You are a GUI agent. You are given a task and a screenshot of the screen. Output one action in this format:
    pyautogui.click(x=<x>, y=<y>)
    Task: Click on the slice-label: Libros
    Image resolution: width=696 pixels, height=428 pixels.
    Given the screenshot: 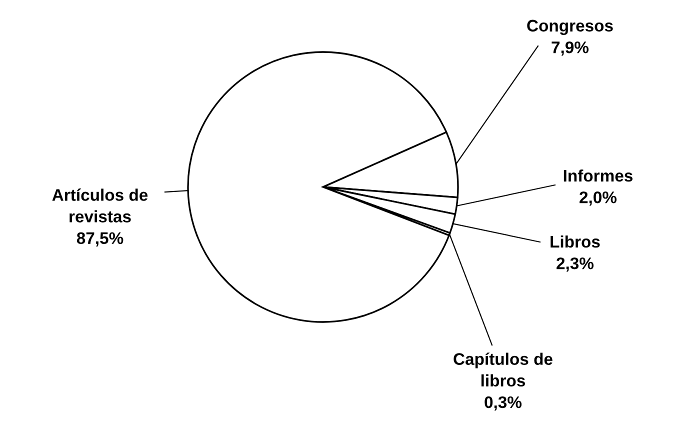 What is the action you would take?
    pyautogui.click(x=575, y=241)
    